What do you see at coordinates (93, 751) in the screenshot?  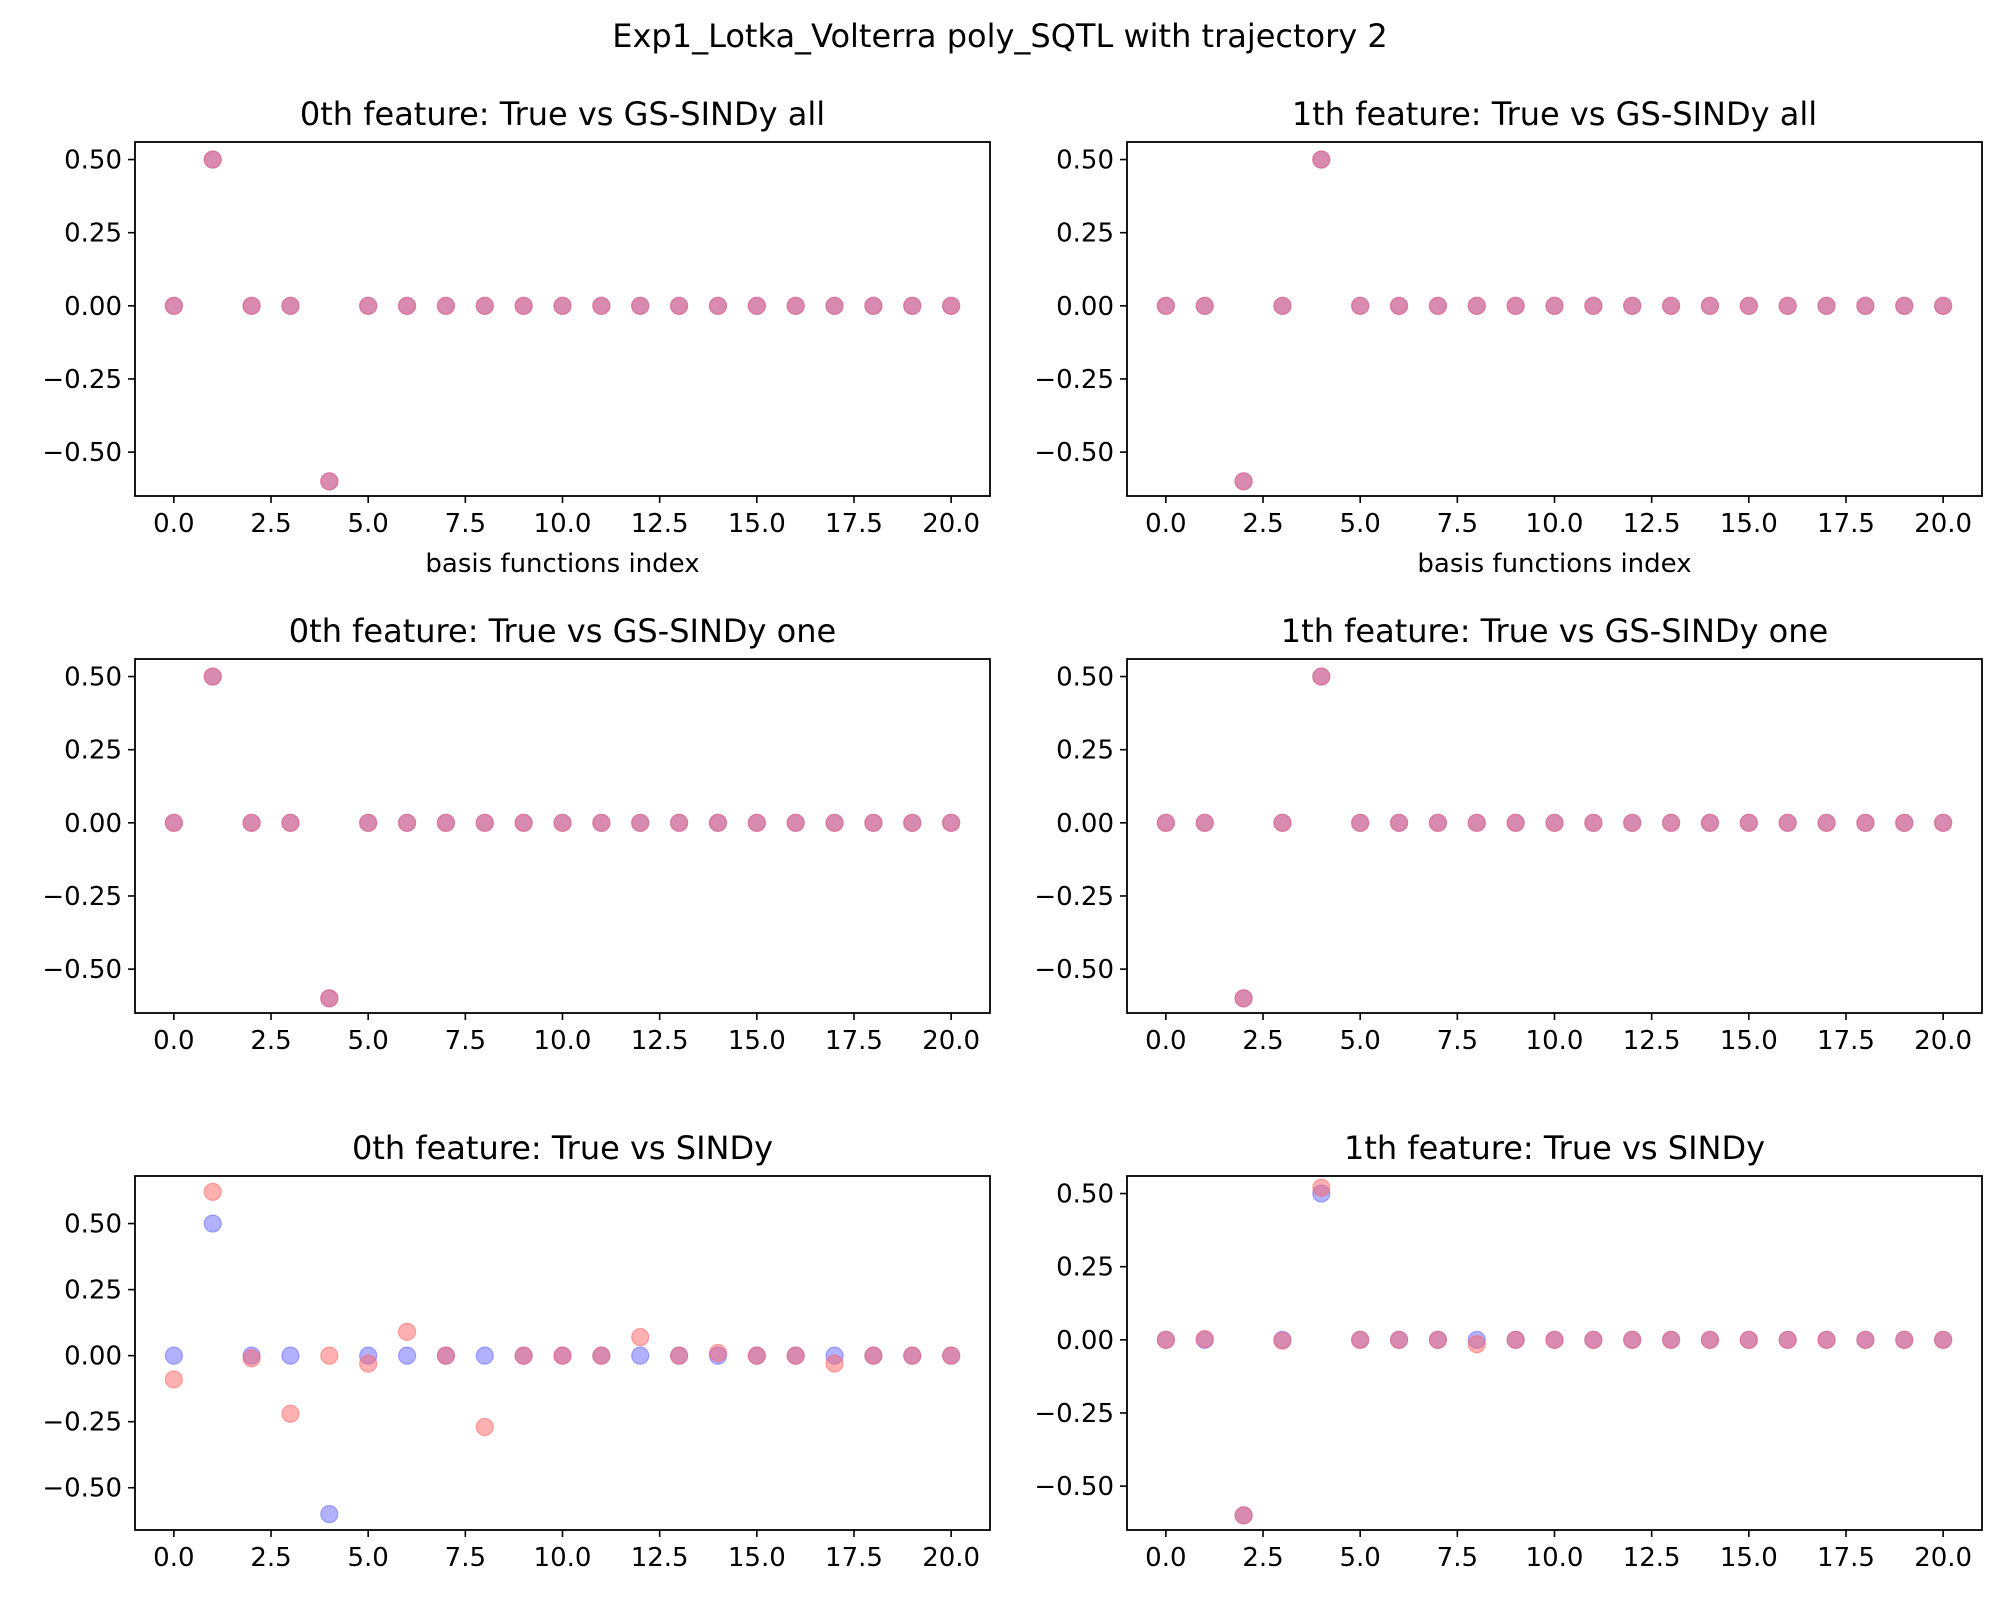 I see `y-tick-label: 0.25` at bounding box center [93, 751].